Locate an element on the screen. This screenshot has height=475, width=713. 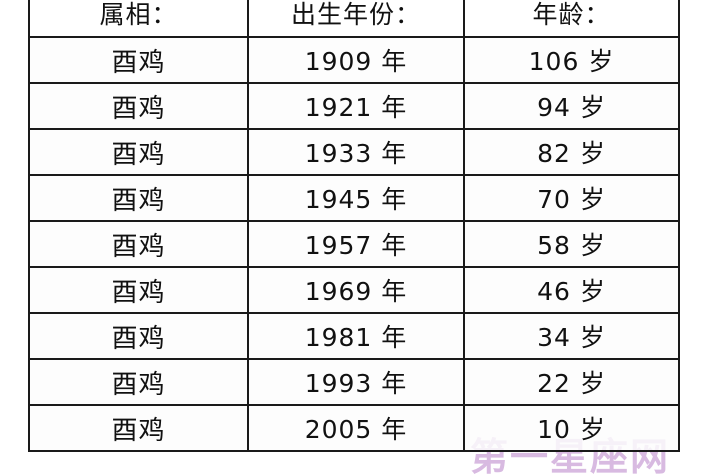
cell-age: 10 岁 is located at coordinates (571, 428).